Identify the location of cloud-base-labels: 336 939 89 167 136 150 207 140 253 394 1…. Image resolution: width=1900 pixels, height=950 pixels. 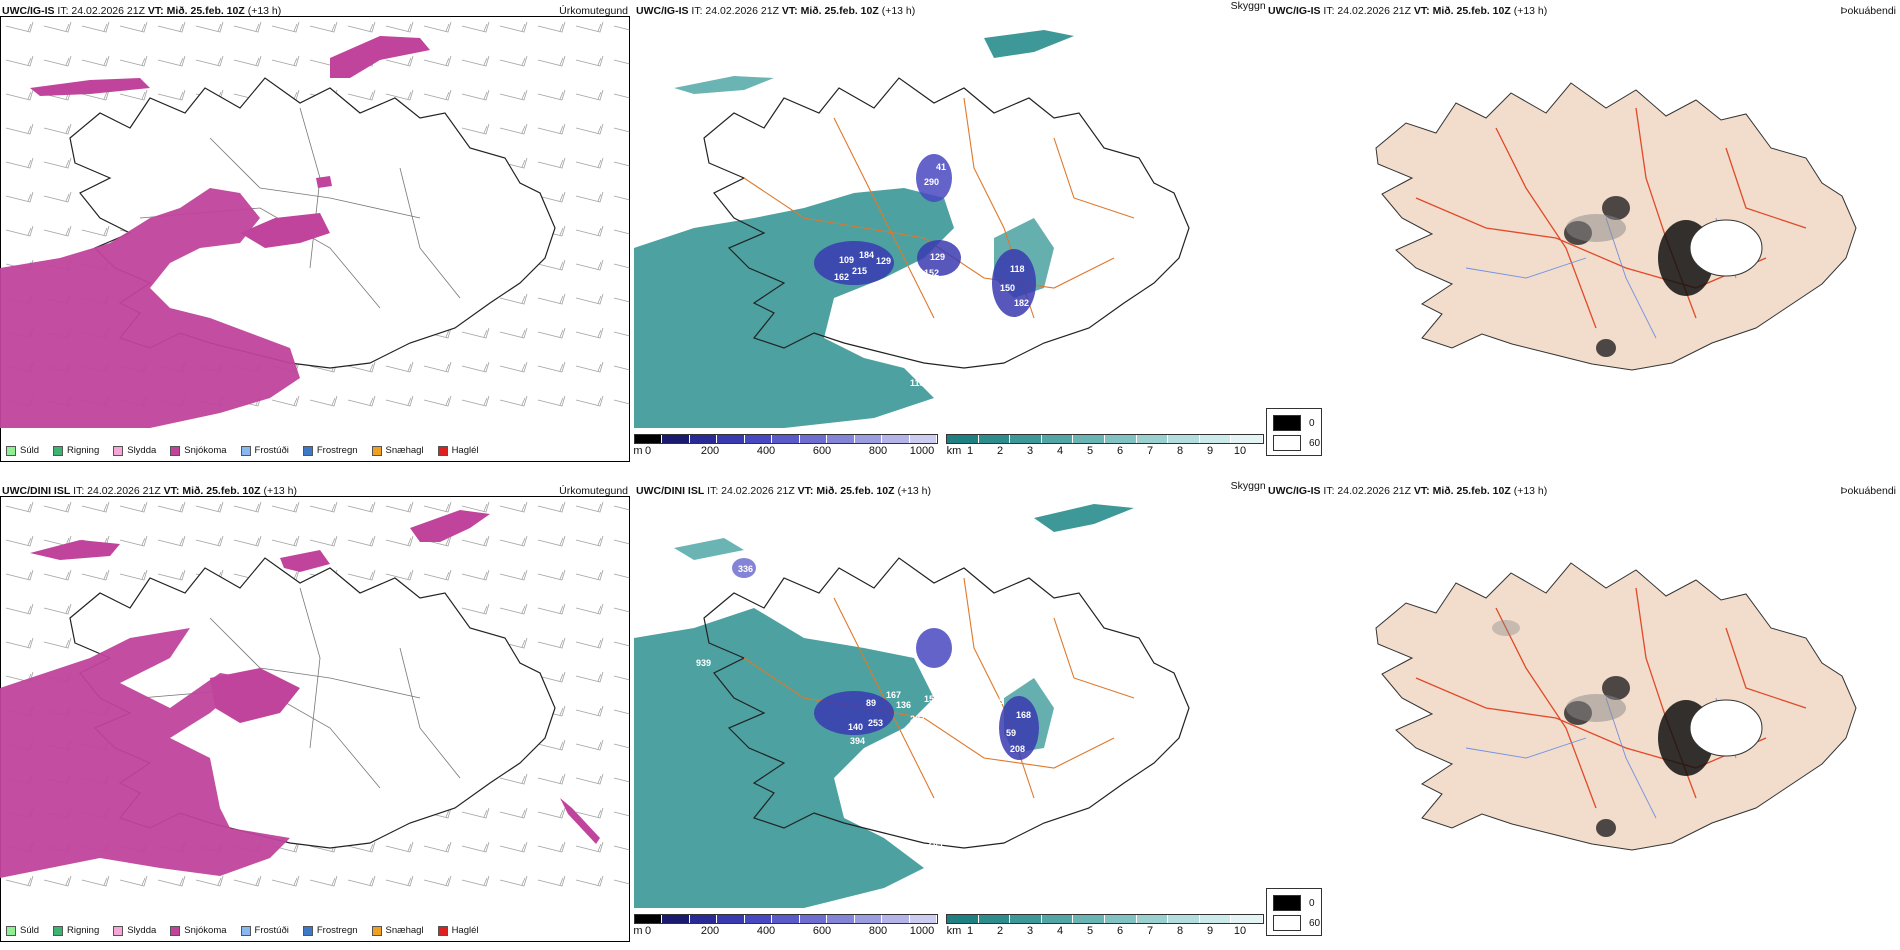
(863, 708).